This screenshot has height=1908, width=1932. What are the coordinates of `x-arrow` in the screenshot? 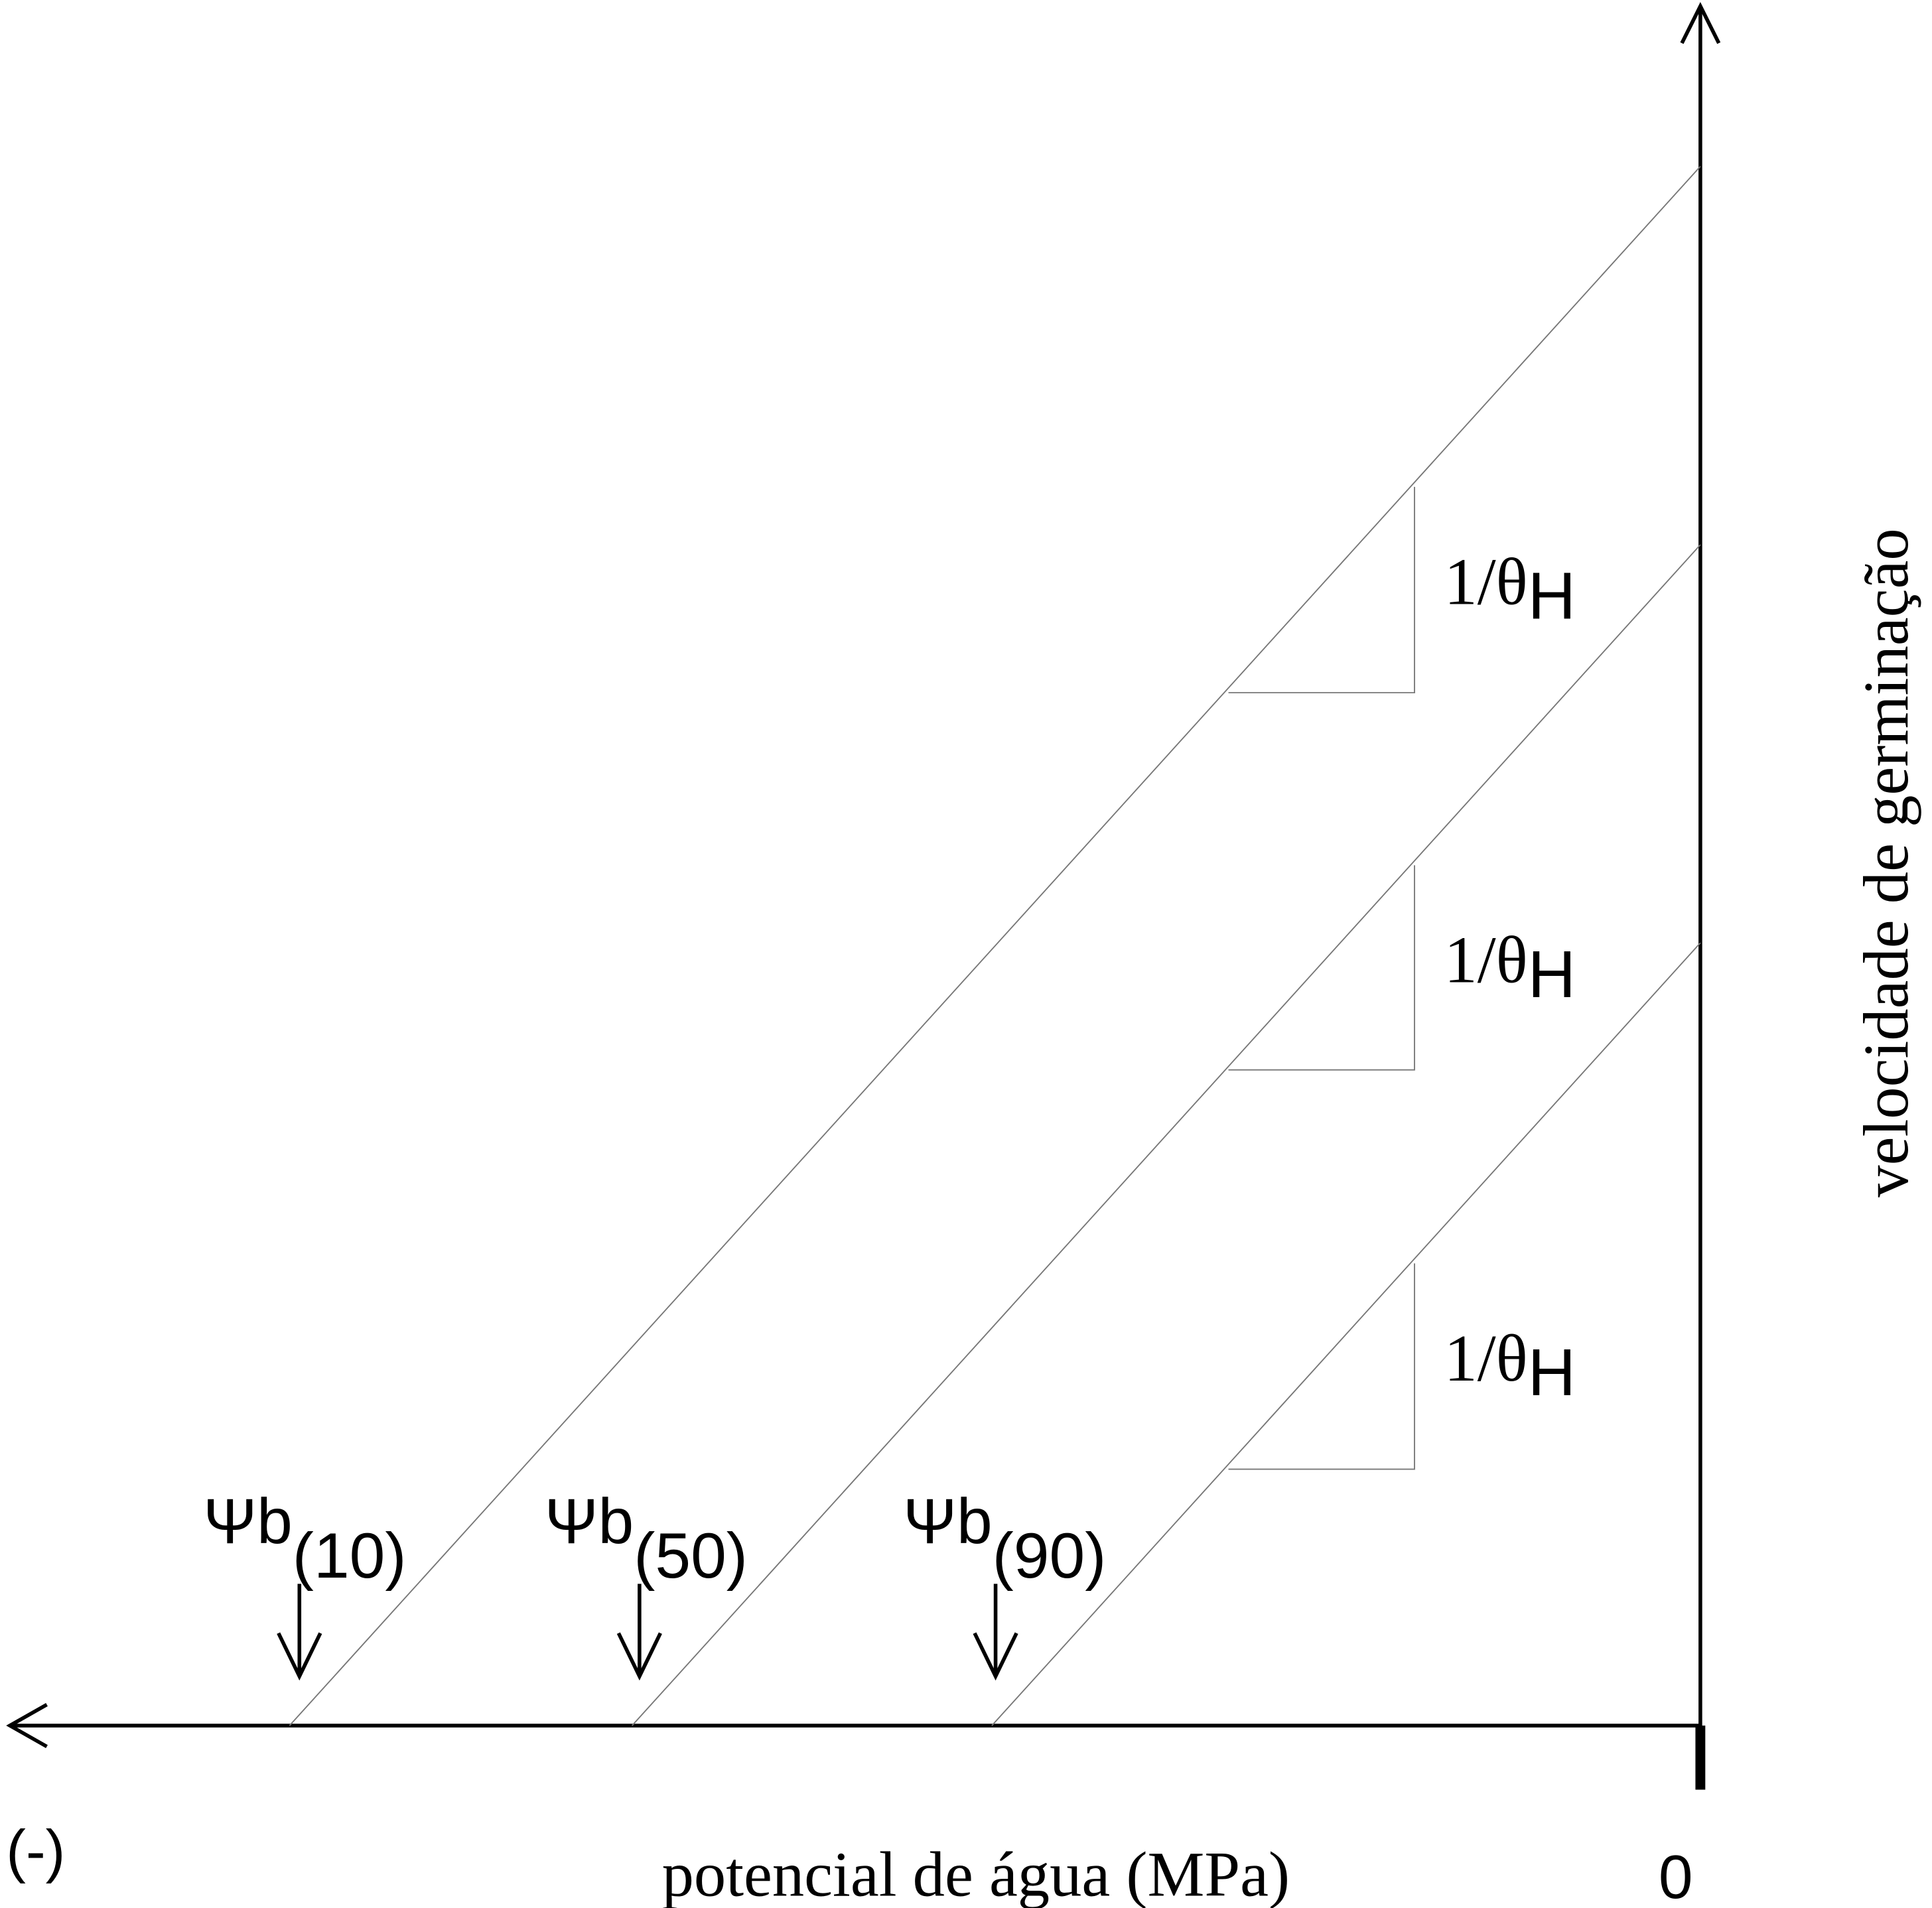 It's located at (27, 1726).